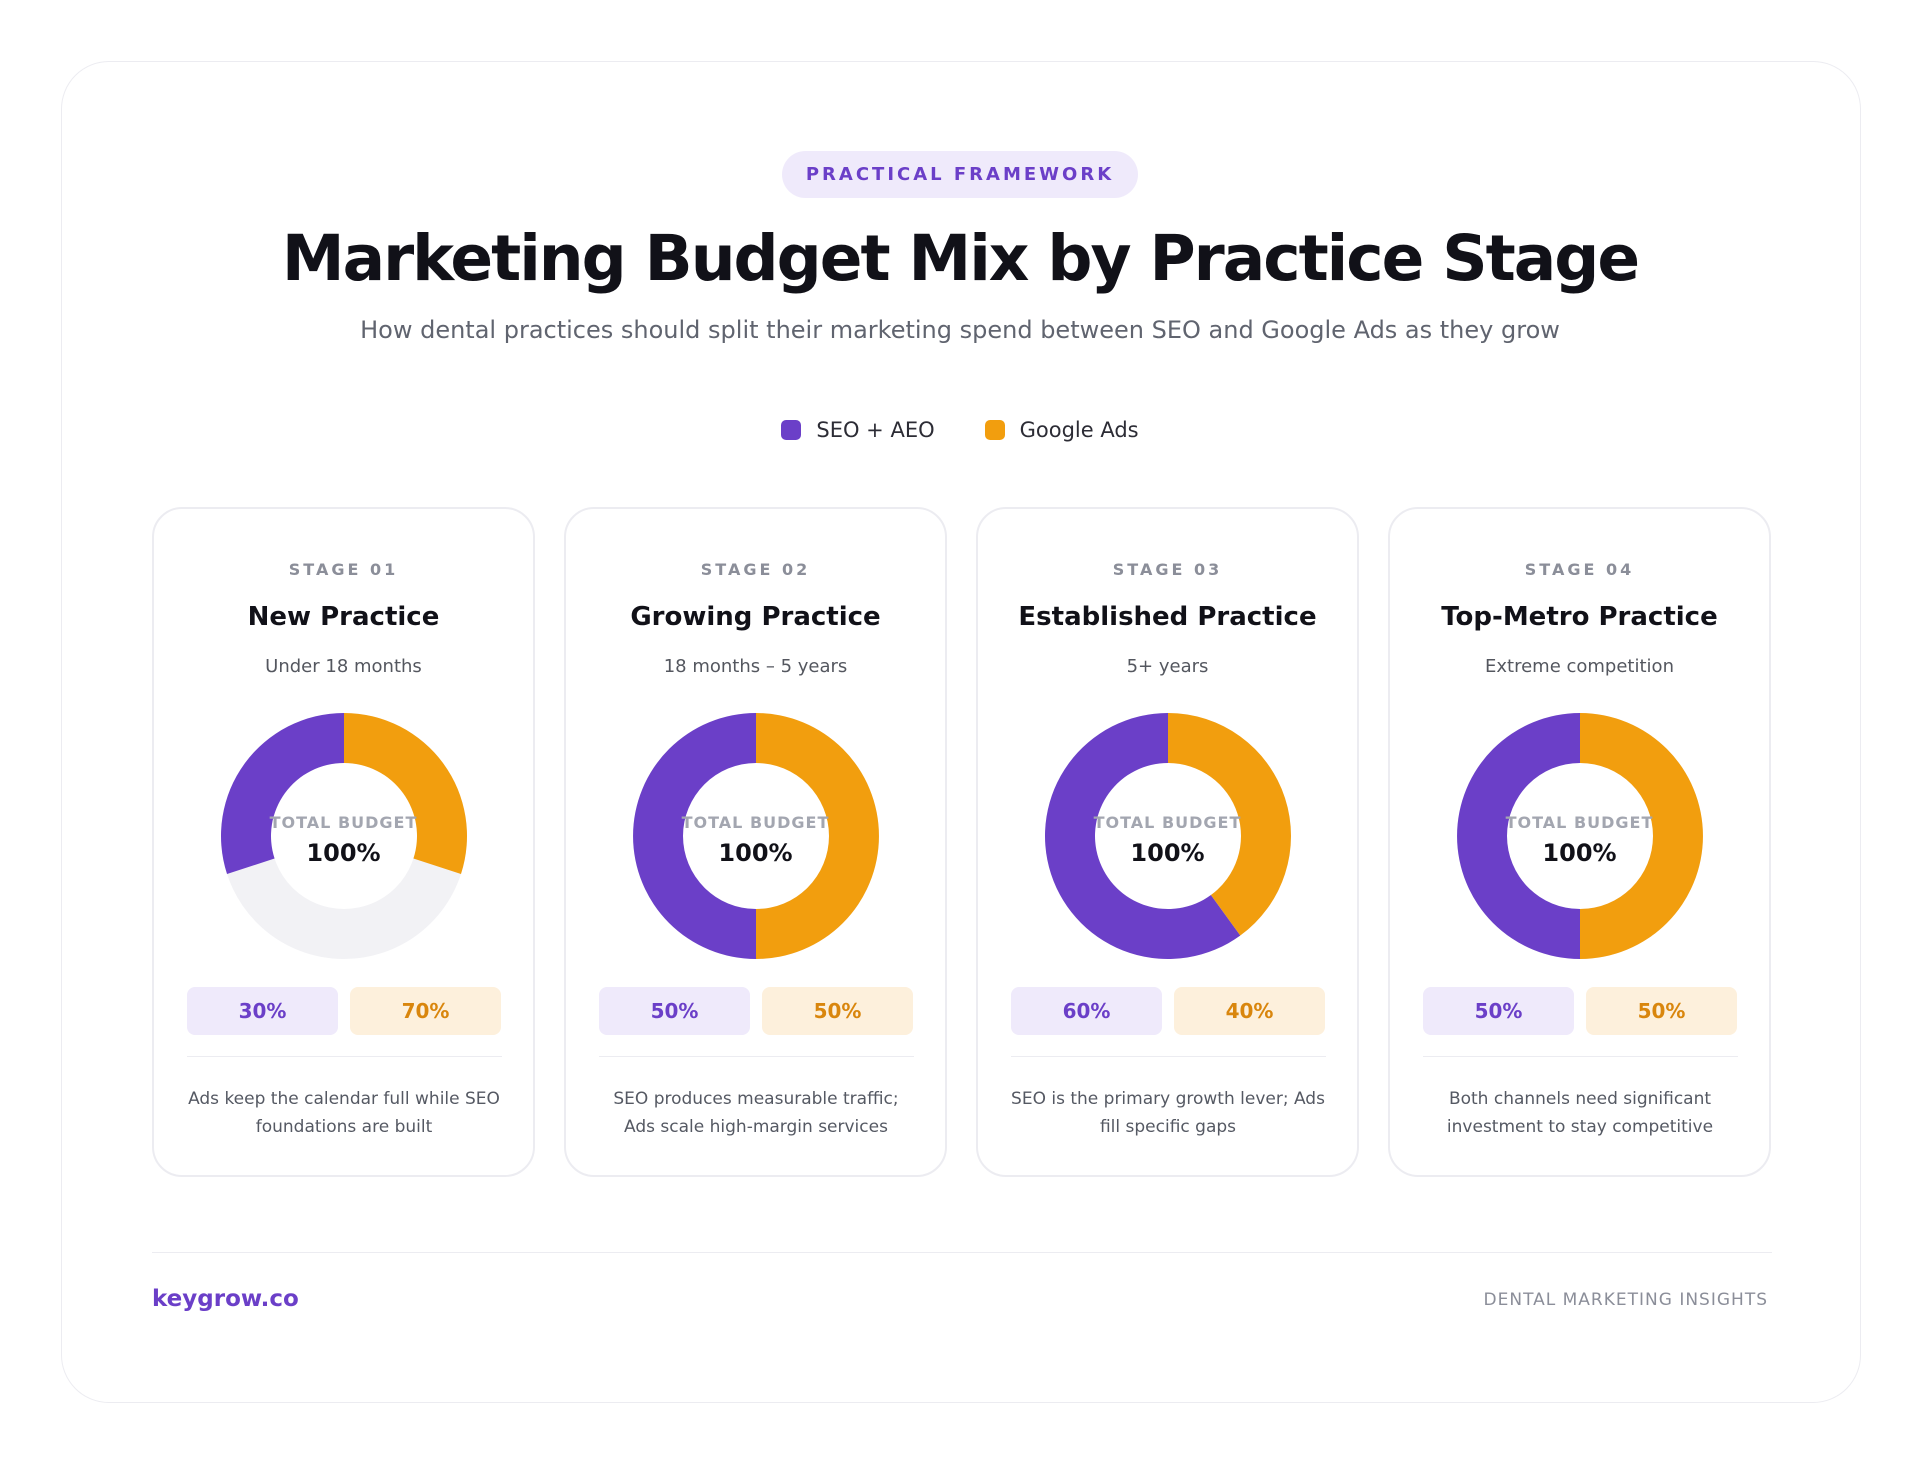 Image resolution: width=1920 pixels, height=1464 pixels. I want to click on legend-swatch-ads, so click(994, 430).